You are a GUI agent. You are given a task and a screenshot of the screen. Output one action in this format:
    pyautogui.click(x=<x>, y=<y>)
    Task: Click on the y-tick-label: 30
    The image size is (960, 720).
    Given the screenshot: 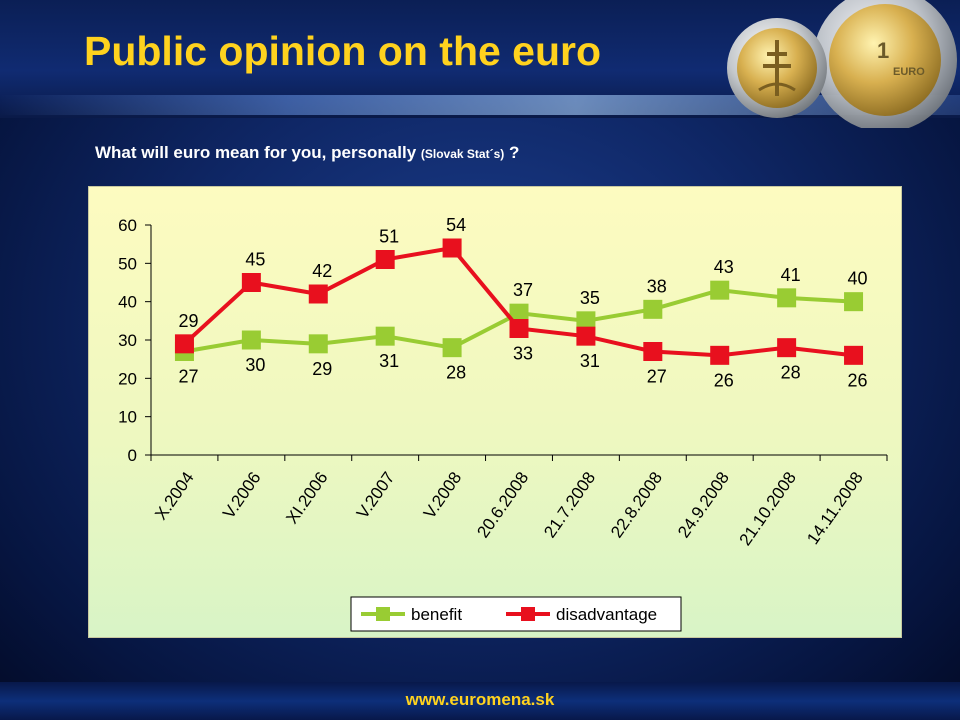 What is the action you would take?
    pyautogui.click(x=127, y=340)
    